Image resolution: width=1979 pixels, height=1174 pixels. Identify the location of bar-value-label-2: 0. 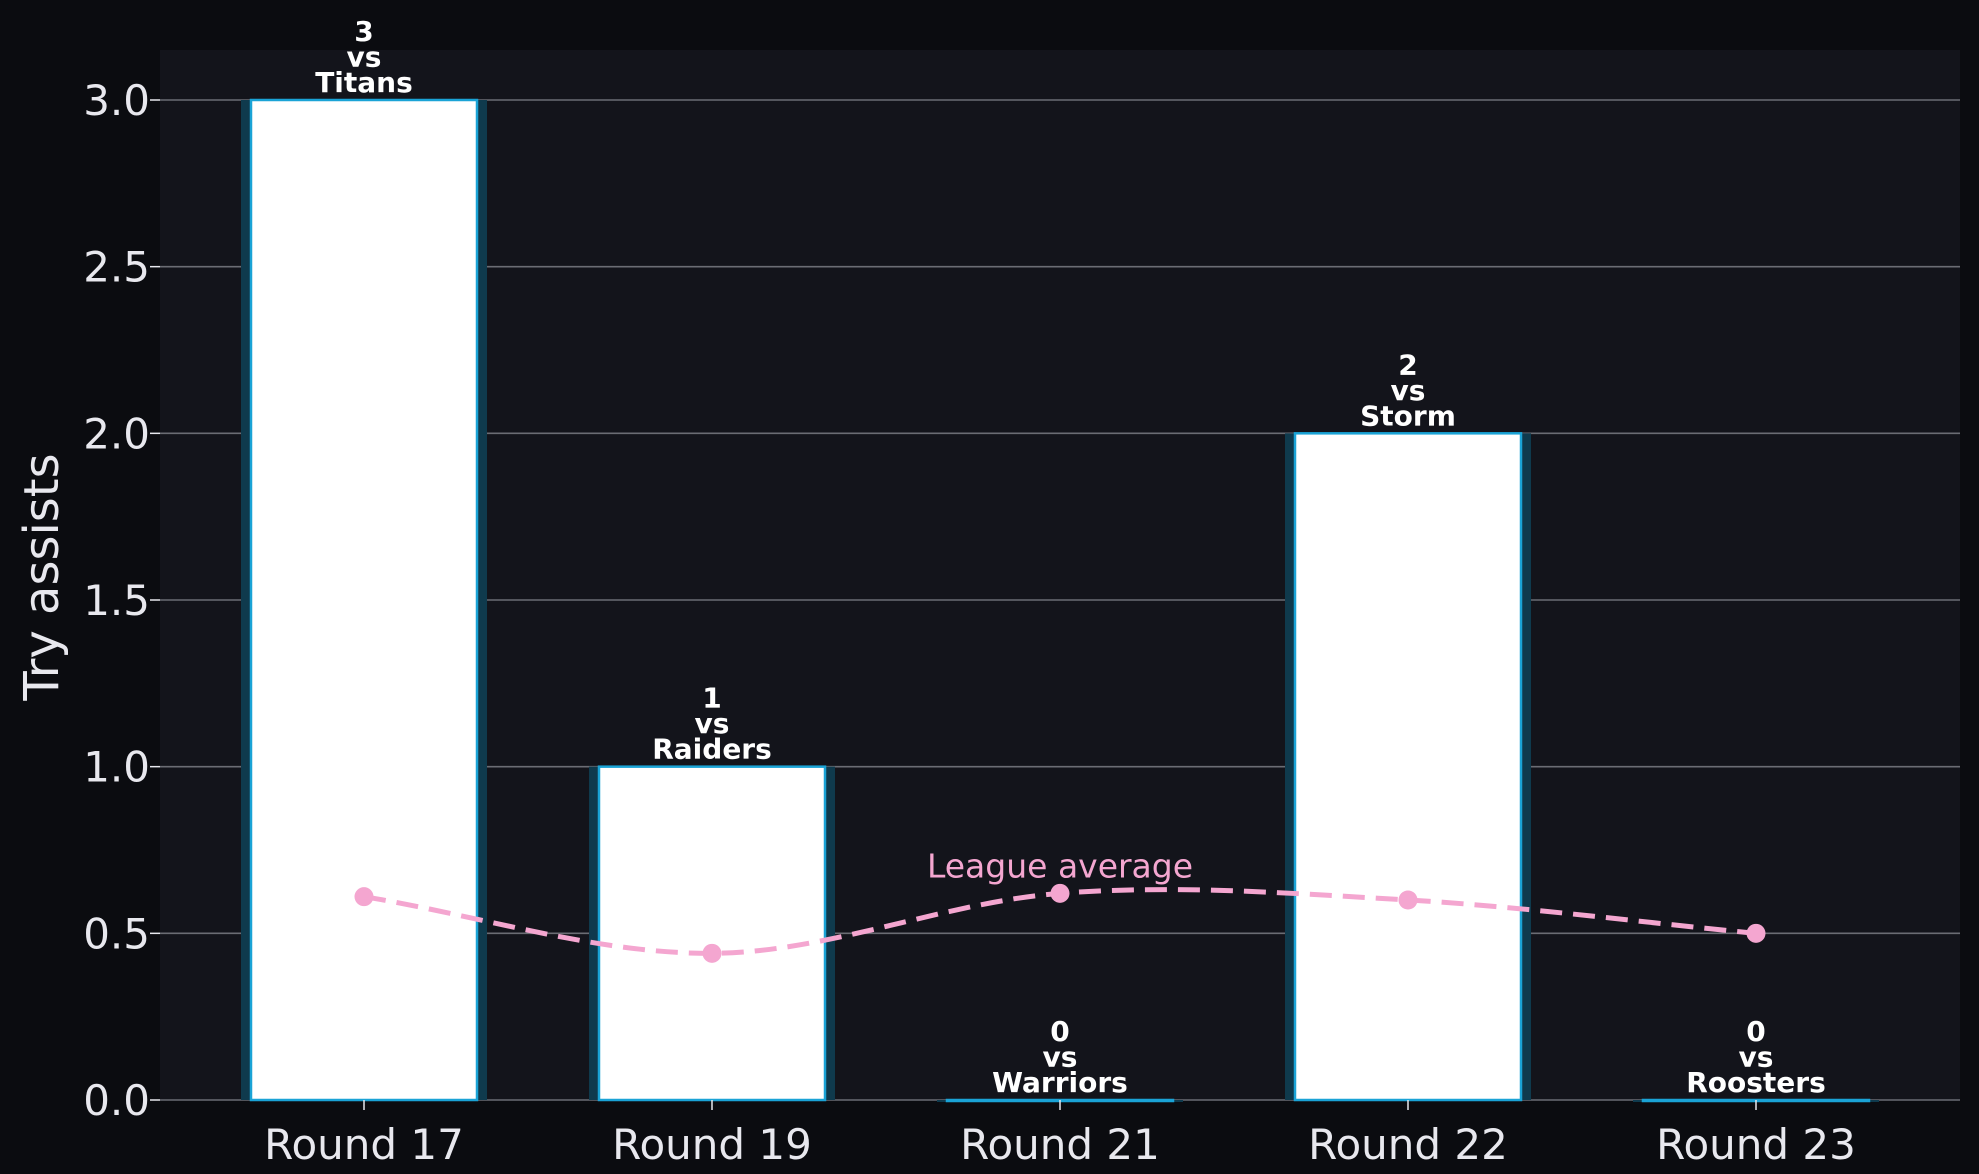
(1059, 1031).